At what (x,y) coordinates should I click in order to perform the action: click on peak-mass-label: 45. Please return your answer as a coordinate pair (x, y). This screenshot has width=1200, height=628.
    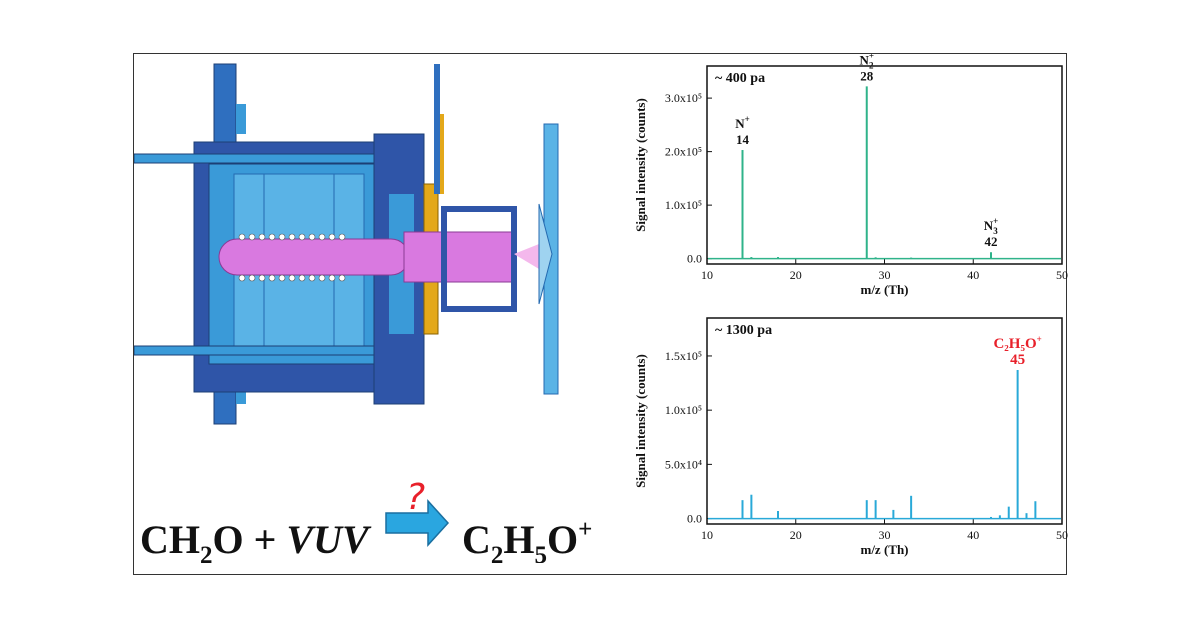
    Looking at the image, I should click on (1017, 360).